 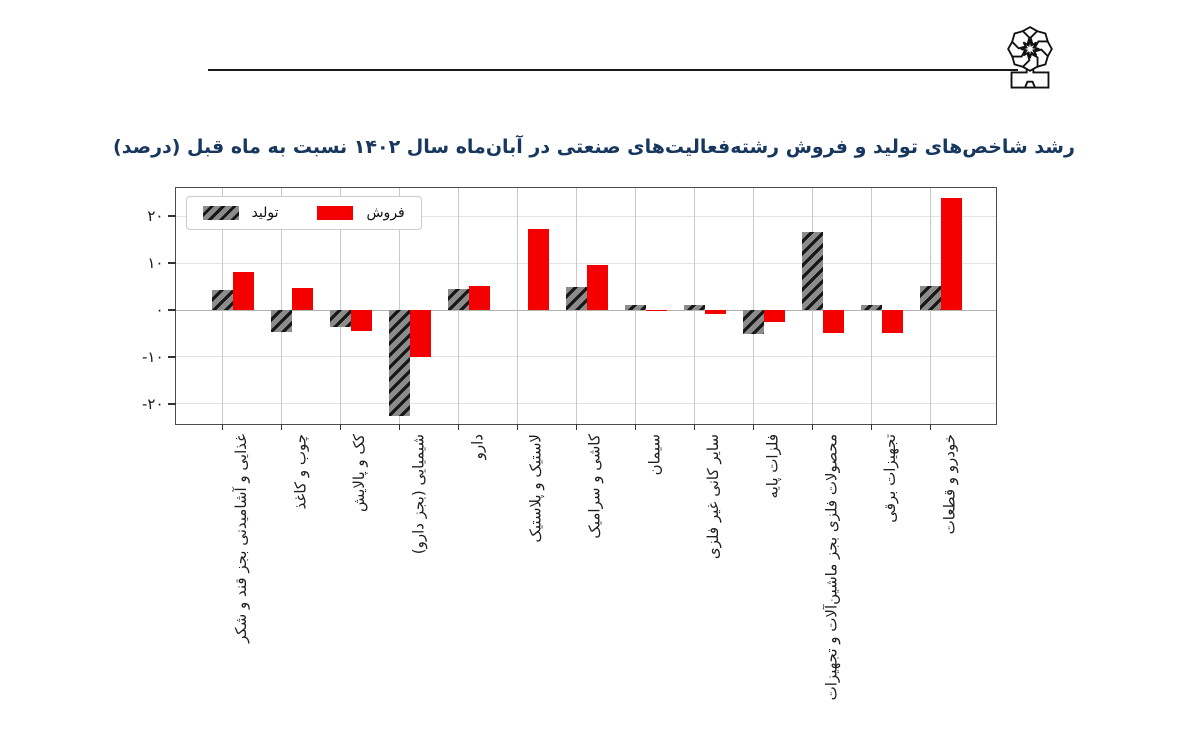 What do you see at coordinates (418, 494) in the screenshot?
I see `x-tick-label: شیمیایی (بجز دارو)` at bounding box center [418, 494].